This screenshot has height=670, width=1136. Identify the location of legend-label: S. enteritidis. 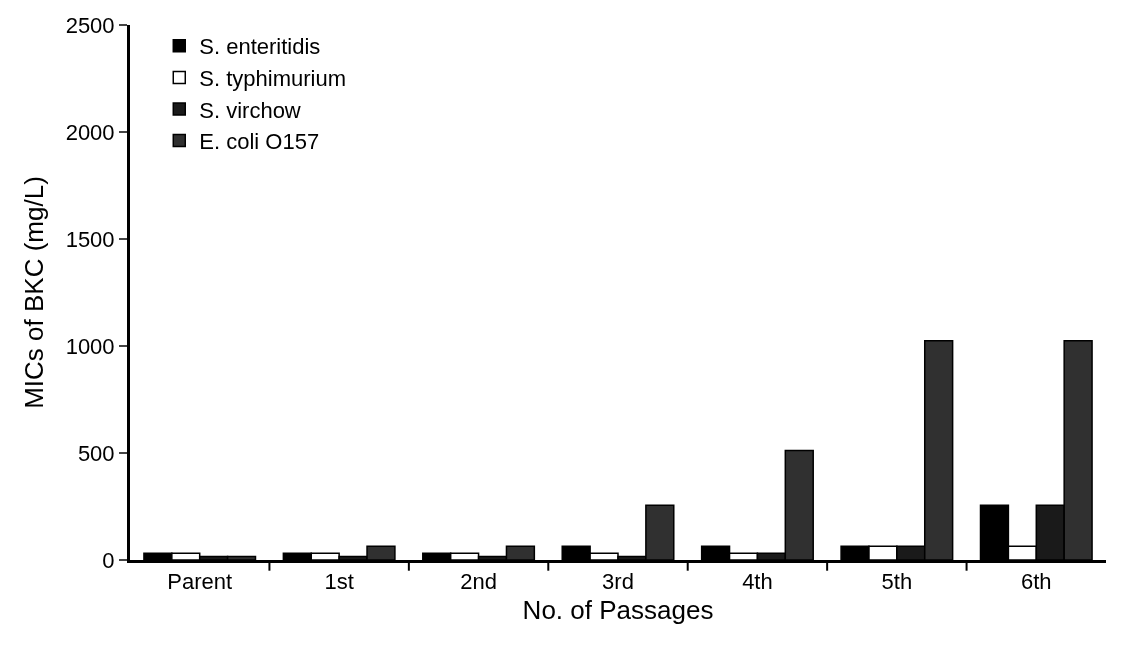
(260, 47).